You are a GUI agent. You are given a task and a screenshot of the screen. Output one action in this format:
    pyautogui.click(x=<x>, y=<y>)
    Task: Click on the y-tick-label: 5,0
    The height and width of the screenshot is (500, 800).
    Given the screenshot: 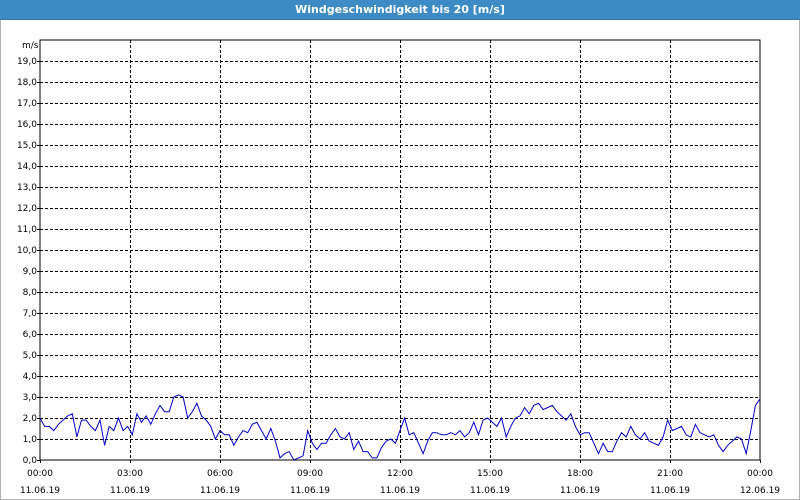 What is the action you would take?
    pyautogui.click(x=30, y=356)
    